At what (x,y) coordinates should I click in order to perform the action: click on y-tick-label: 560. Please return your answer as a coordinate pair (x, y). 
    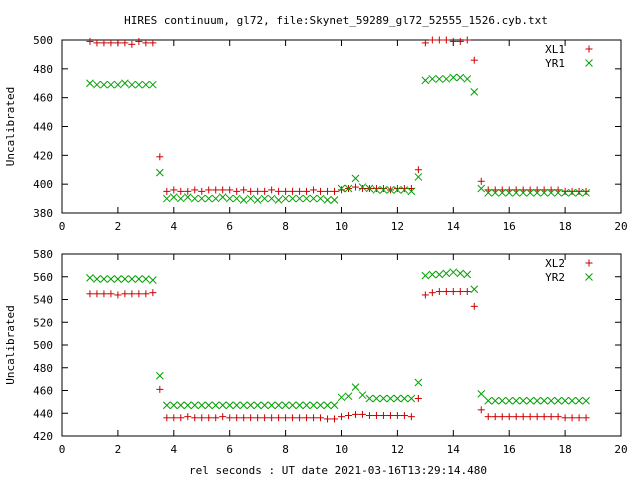
    Looking at the image, I should click on (43, 277).